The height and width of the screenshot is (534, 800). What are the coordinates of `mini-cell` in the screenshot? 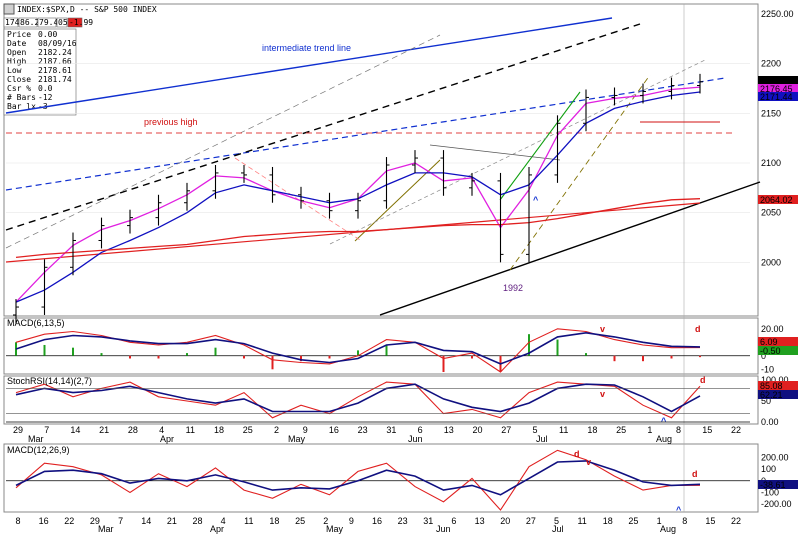 It's located at (62, 22).